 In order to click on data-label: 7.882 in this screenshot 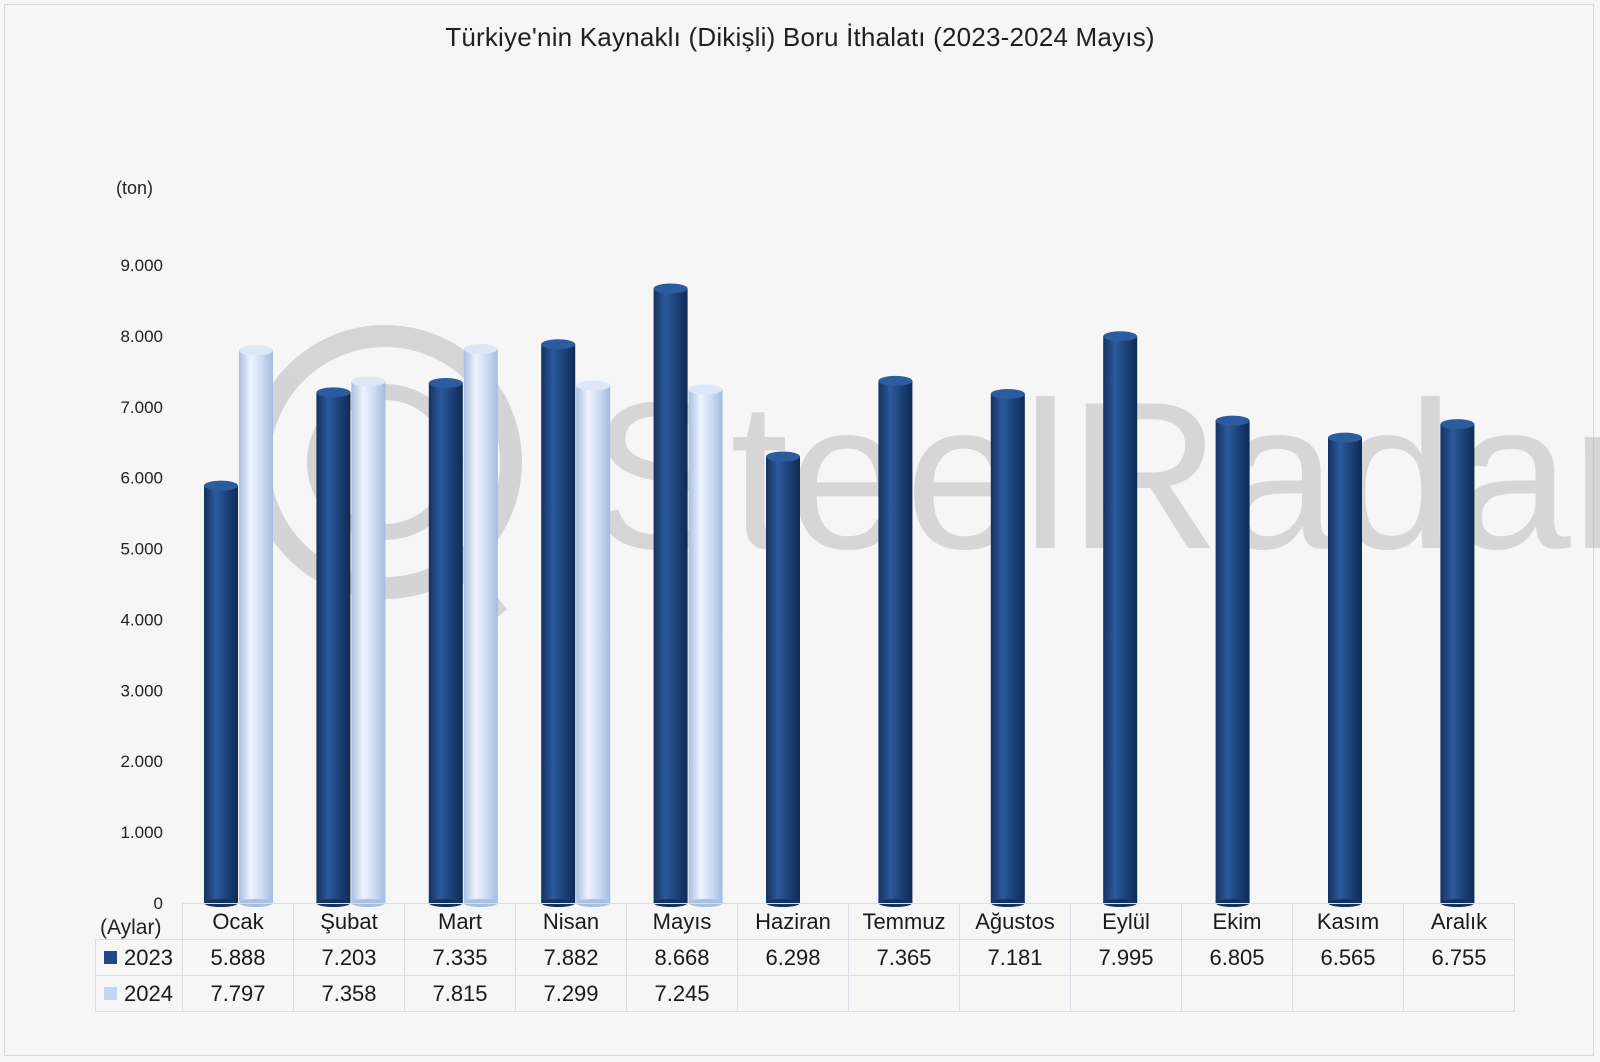, I will do `click(571, 957)`.